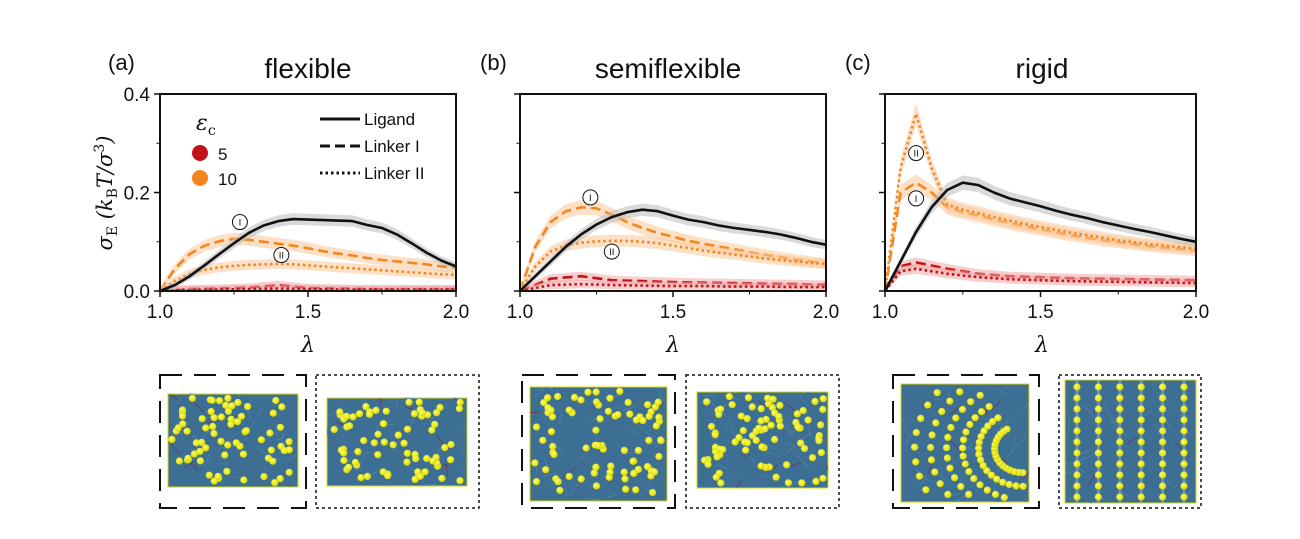  I want to click on panel-title-a: flexible, so click(307, 68).